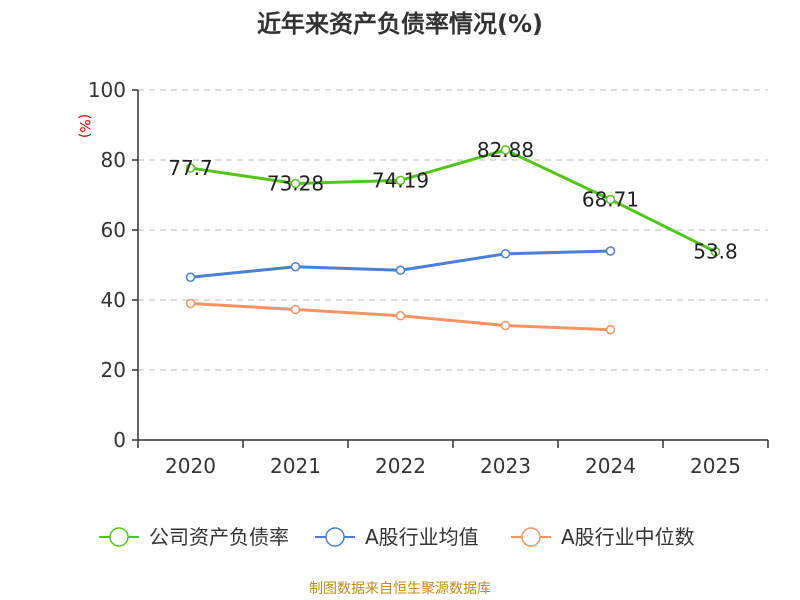 Image resolution: width=800 pixels, height=600 pixels. I want to click on data-label: 74.19, so click(400, 180).